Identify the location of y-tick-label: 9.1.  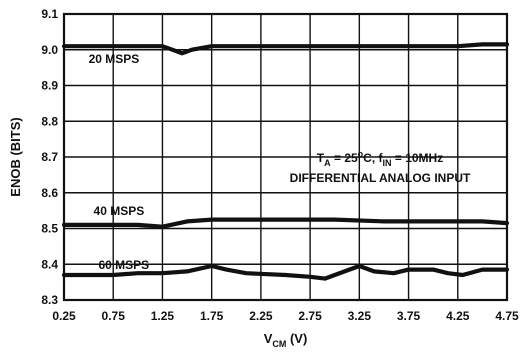
(49, 14).